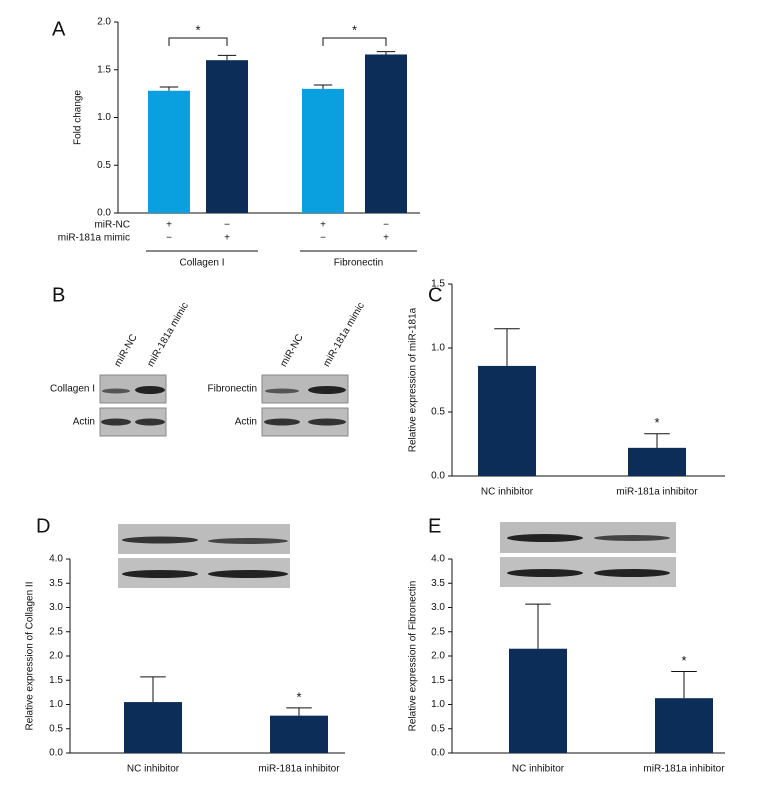  Describe the element at coordinates (58, 295) in the screenshot. I see `panel-label: B` at that location.